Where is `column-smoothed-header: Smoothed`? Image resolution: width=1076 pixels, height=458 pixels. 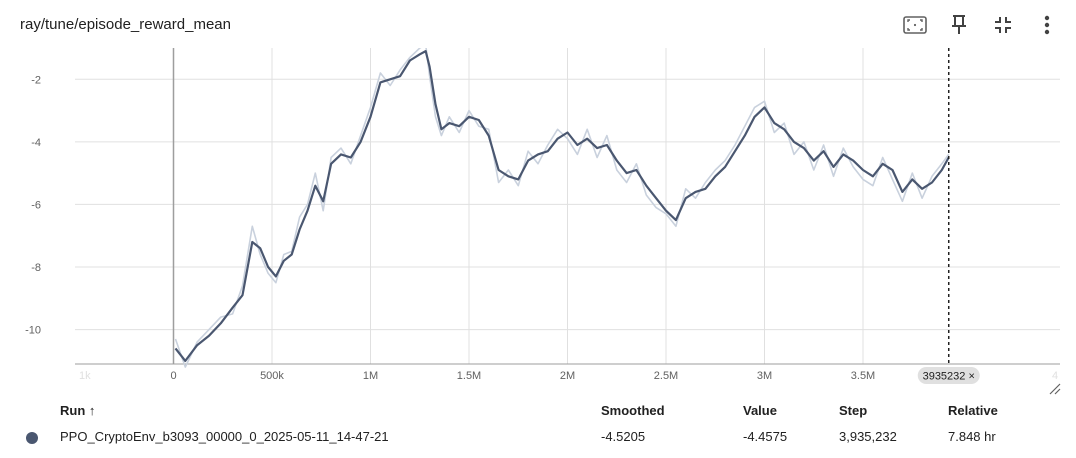 column-smoothed-header: Smoothed is located at coordinates (633, 410).